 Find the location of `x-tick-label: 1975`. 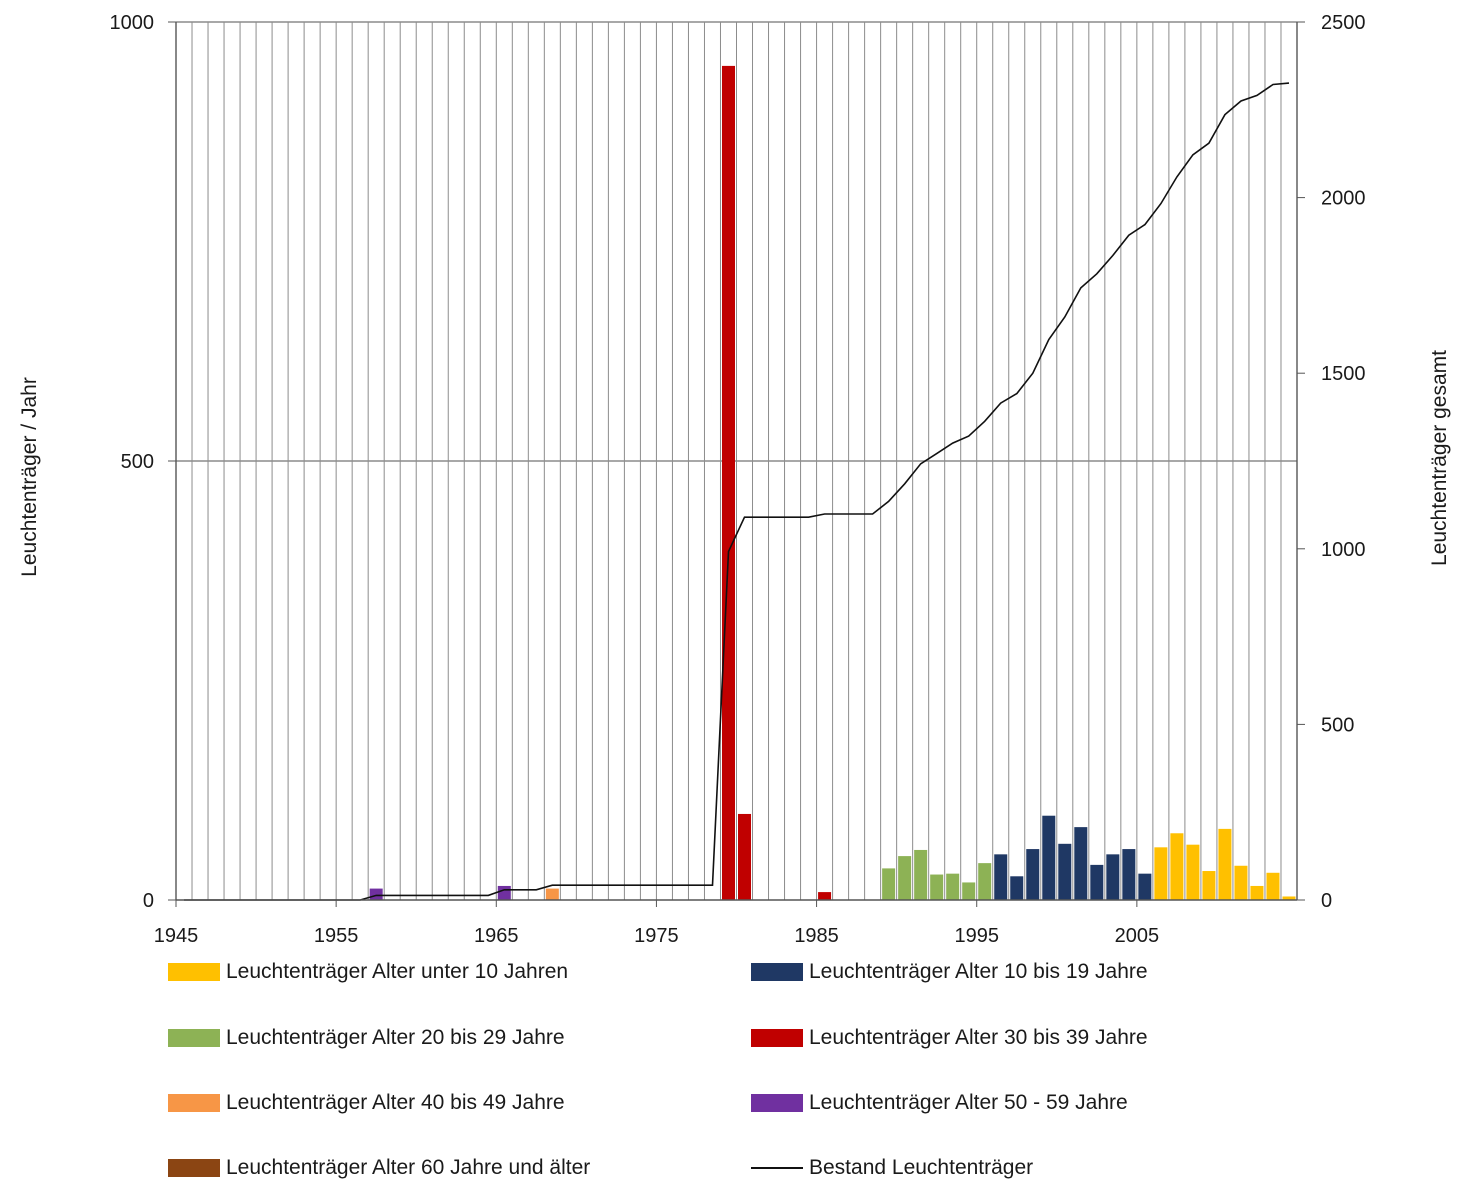

x-tick-label: 1975 is located at coordinates (656, 936).